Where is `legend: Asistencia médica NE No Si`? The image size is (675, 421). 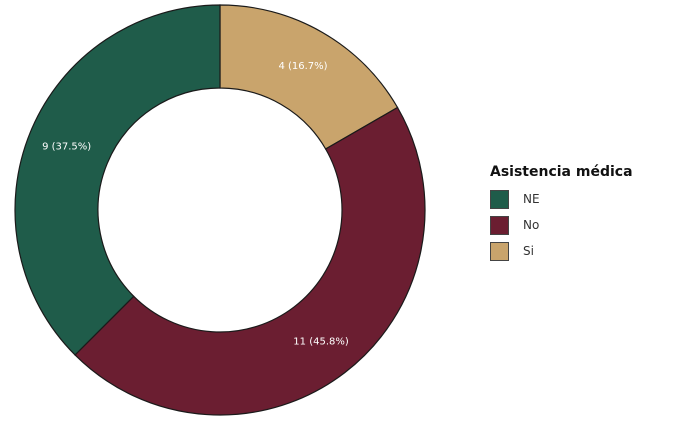
legend: Asistencia médica NE No Si is located at coordinates (561, 214).